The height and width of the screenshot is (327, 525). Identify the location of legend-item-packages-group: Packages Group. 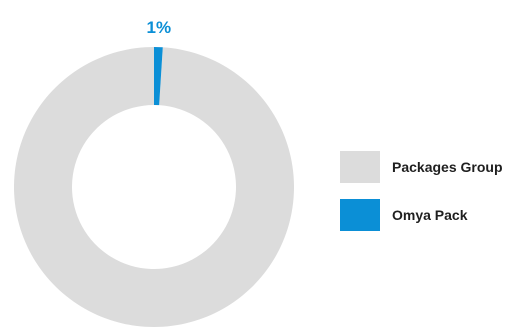
(421, 167).